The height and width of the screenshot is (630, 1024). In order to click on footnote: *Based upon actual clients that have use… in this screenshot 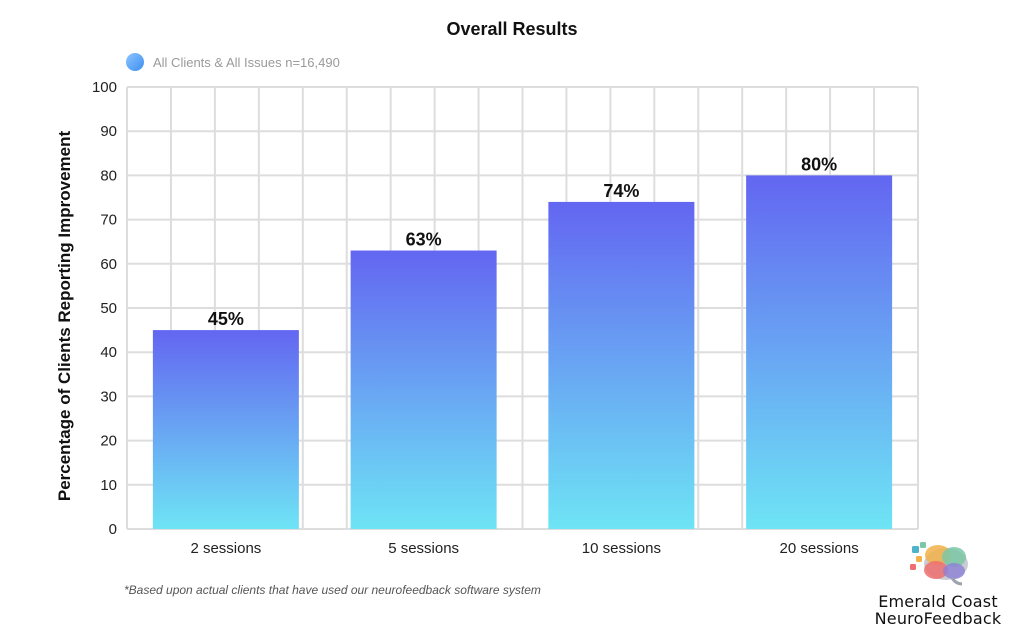, I will do `click(332, 590)`.